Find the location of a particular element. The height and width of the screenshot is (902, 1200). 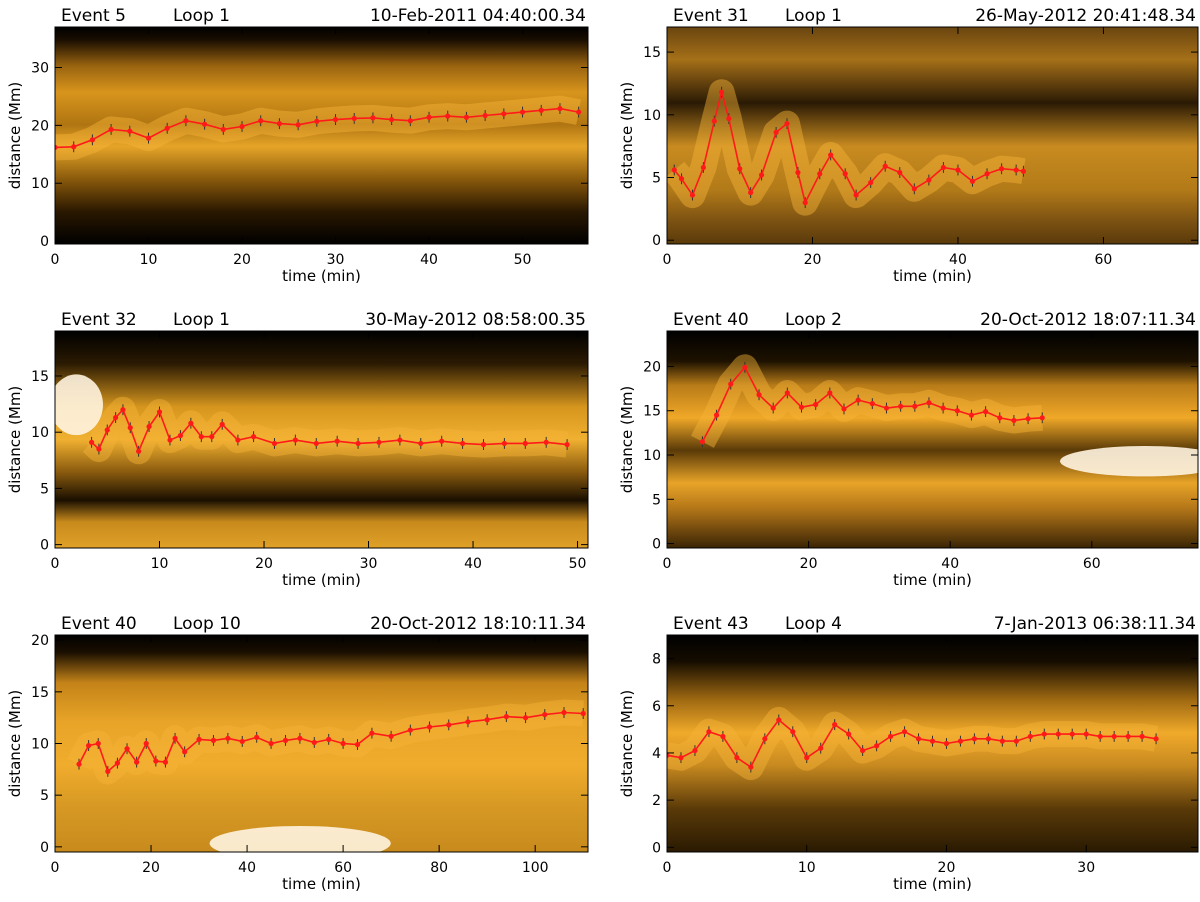

event-label: Event 5 is located at coordinates (93, 16).